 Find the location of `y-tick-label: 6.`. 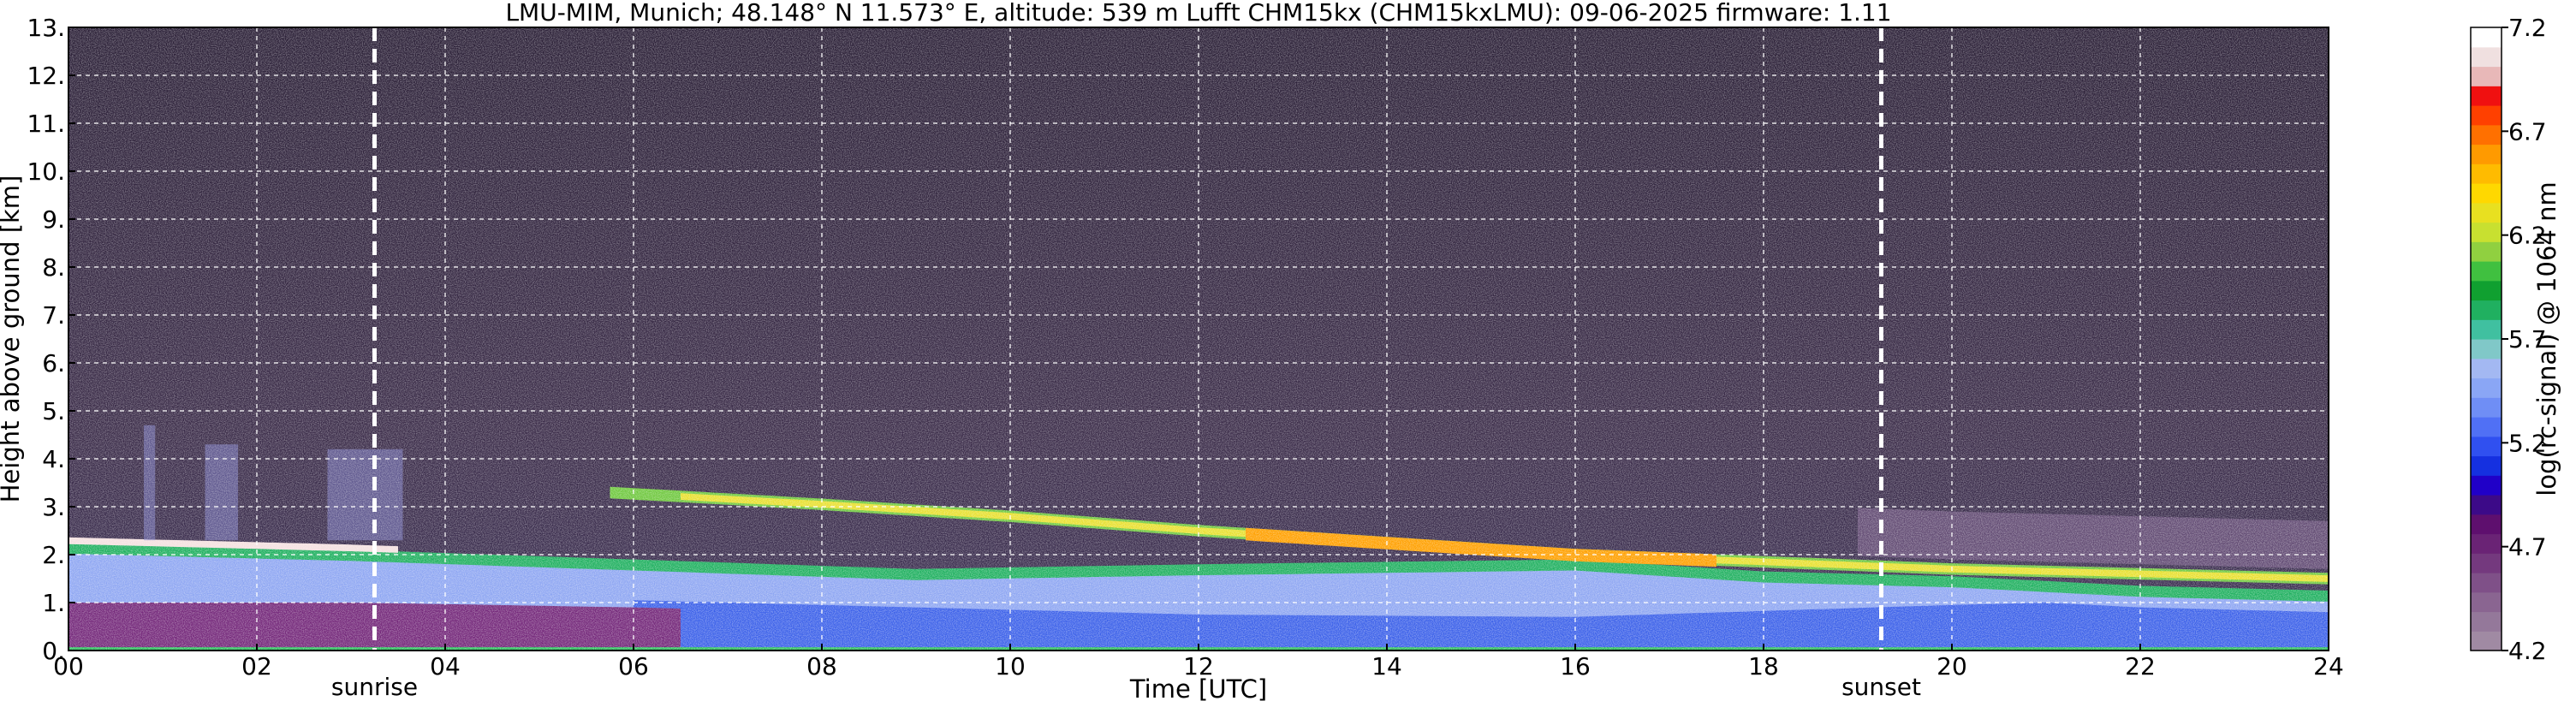

y-tick-label: 6. is located at coordinates (54, 363).